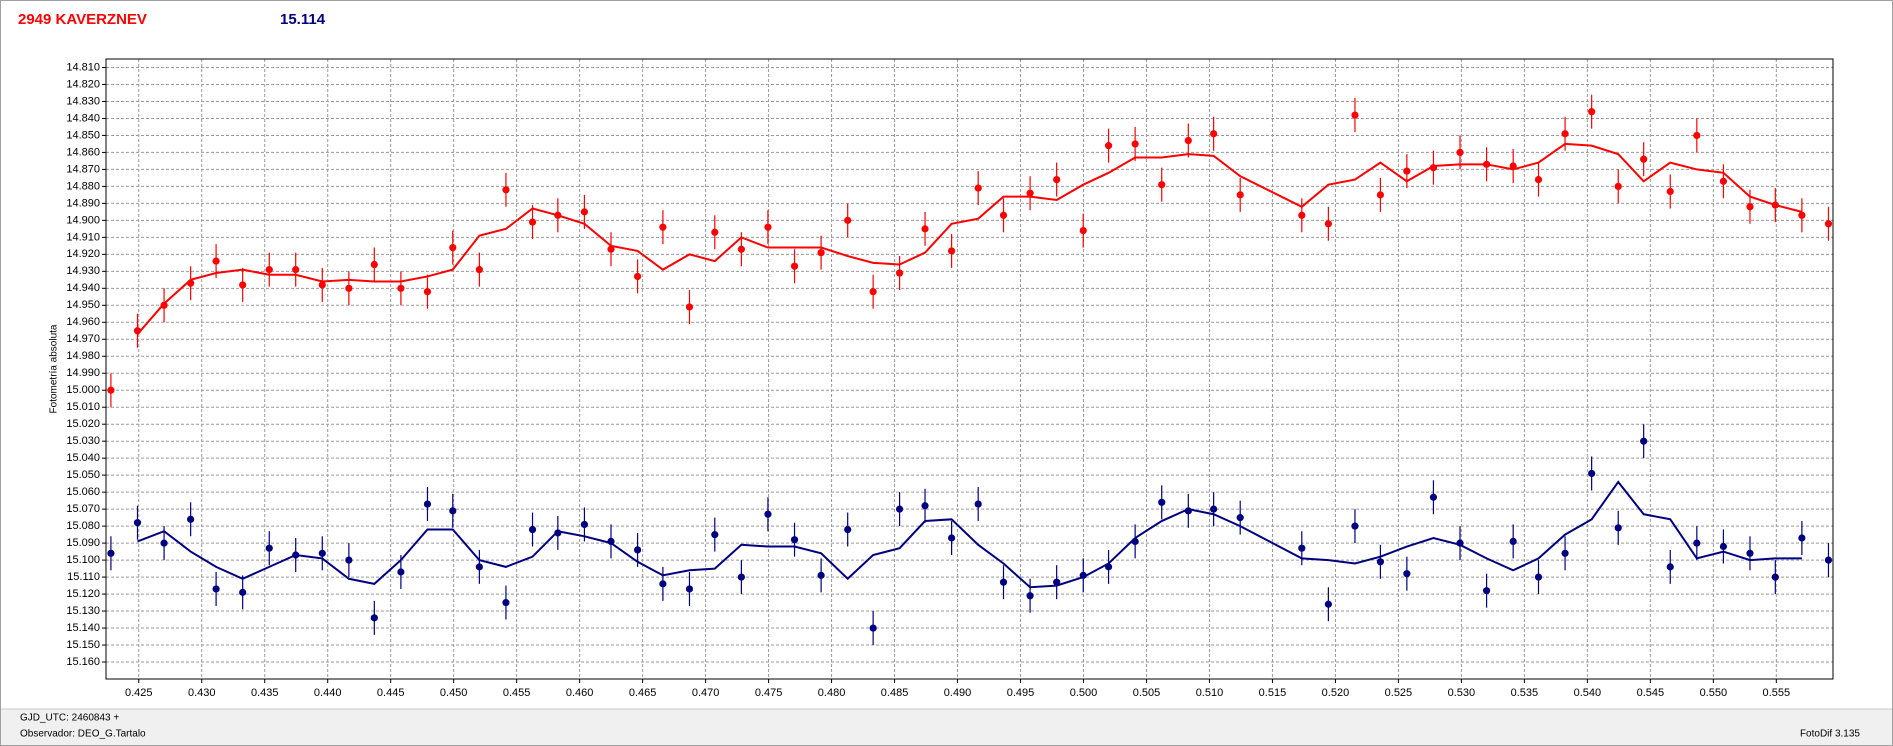 The height and width of the screenshot is (746, 1893). I want to click on footer-date: GJD_UTC: 2460843 +, so click(69, 718).